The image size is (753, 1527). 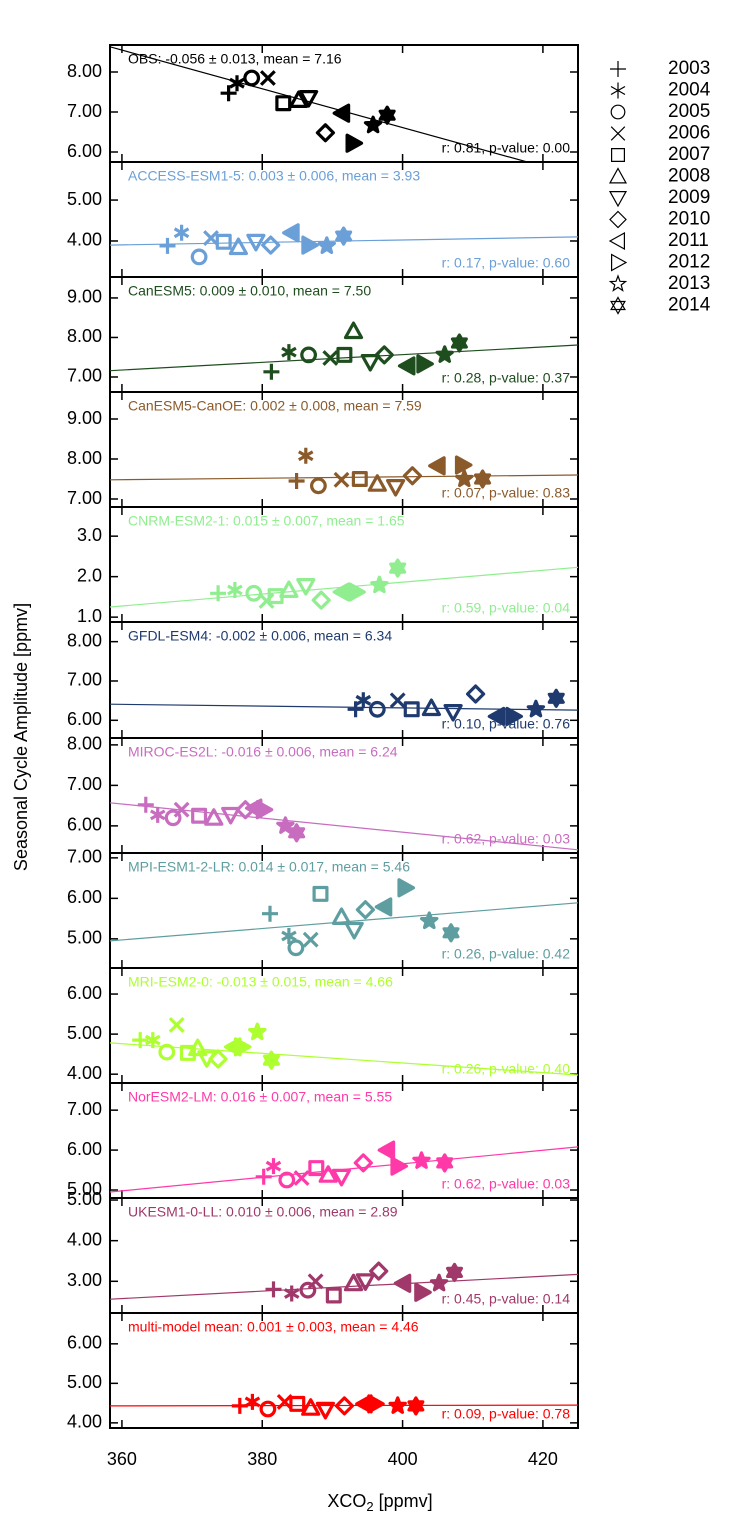 What do you see at coordinates (689, 305) in the screenshot?
I see `legend-label: 2014` at bounding box center [689, 305].